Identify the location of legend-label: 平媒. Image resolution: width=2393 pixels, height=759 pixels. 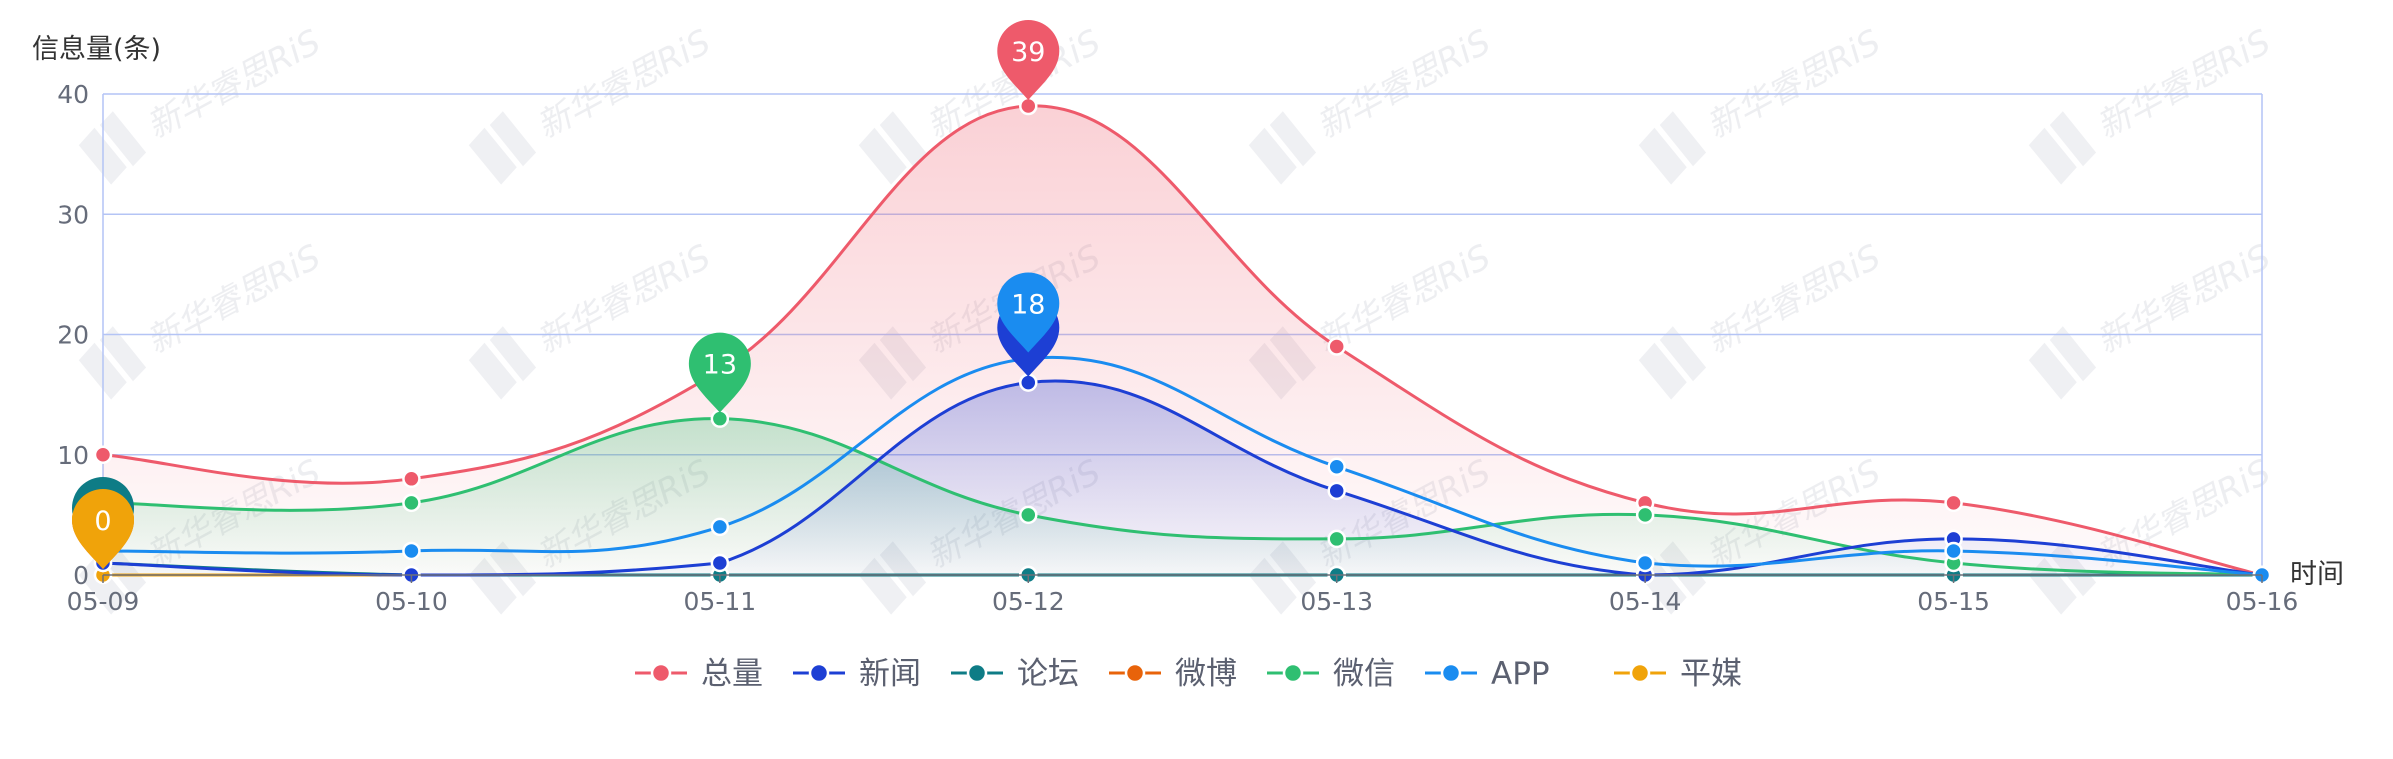
(1711, 674).